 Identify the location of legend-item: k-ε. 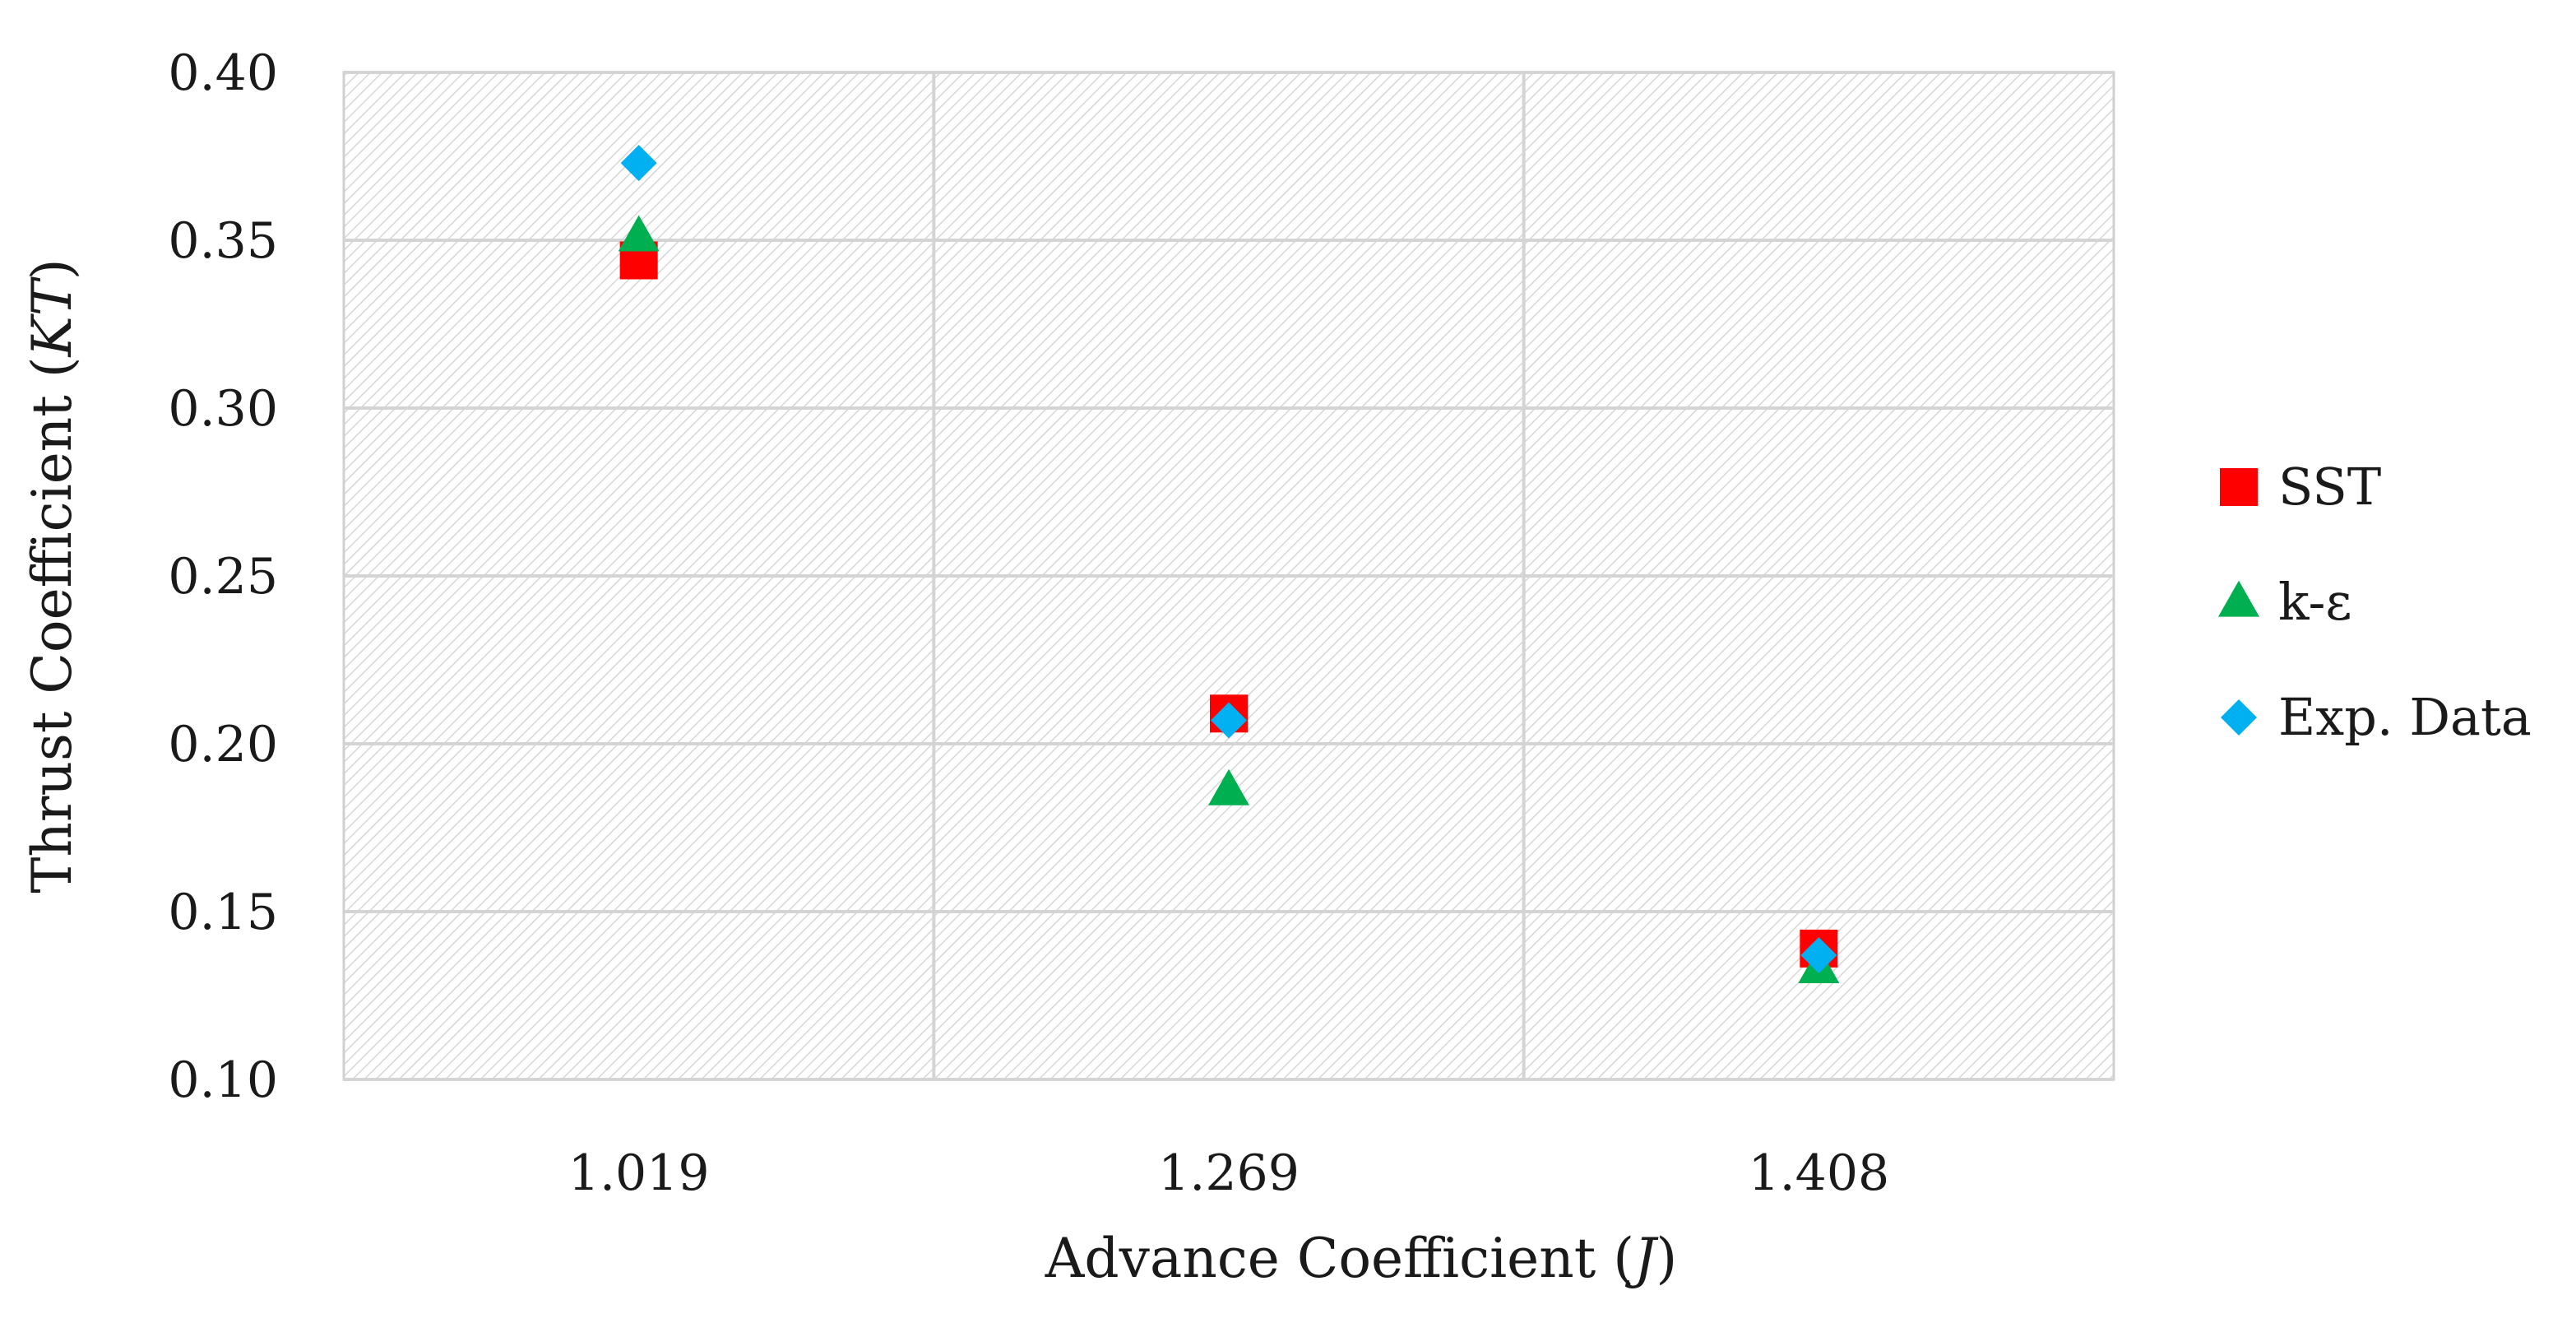
(2285, 602).